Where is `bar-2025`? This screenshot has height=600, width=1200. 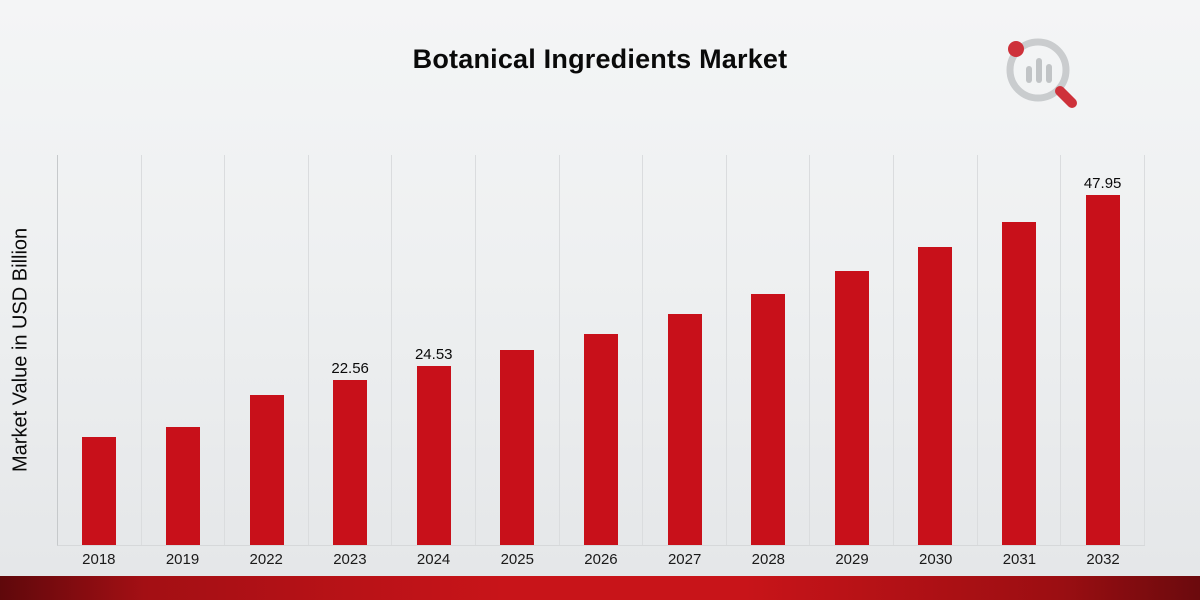
bar-2025 is located at coordinates (517, 447).